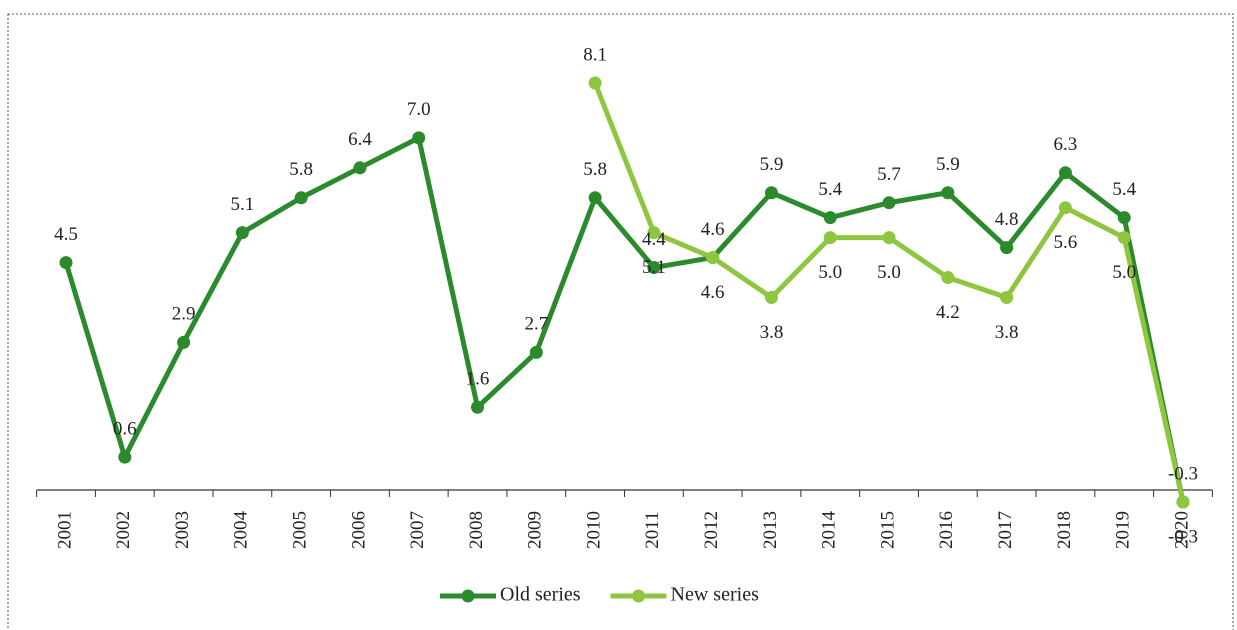 The width and height of the screenshot is (1237, 630). What do you see at coordinates (417, 530) in the screenshot?
I see `x-tick-label: 2007` at bounding box center [417, 530].